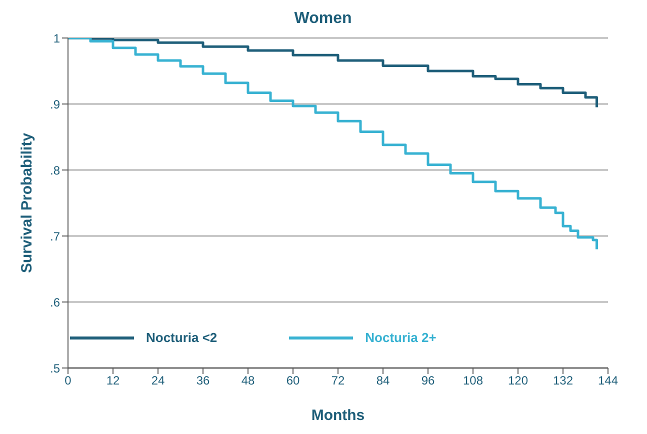 The height and width of the screenshot is (434, 647). Describe the element at coordinates (248, 381) in the screenshot. I see `x-tick-label: 48` at that location.